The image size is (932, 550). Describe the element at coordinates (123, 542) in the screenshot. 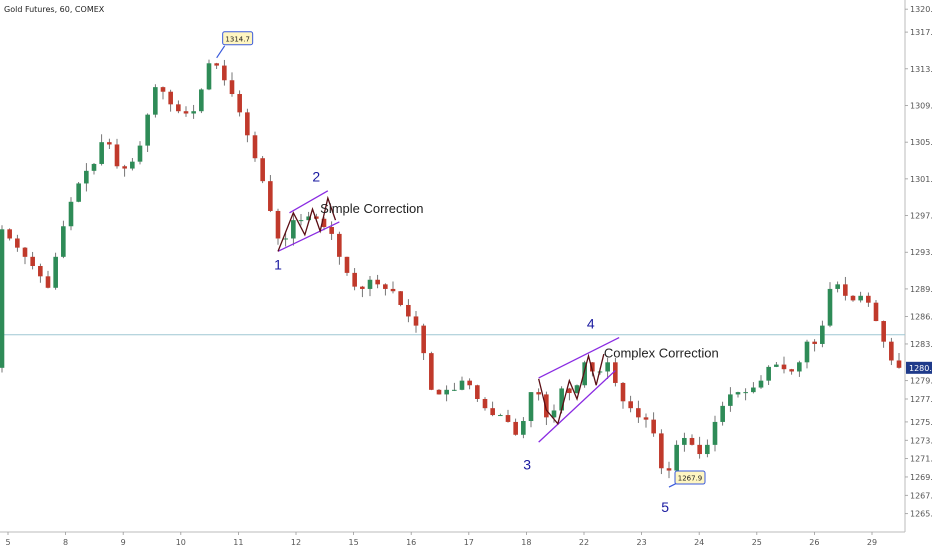

I see `x-tick-label: 9` at that location.